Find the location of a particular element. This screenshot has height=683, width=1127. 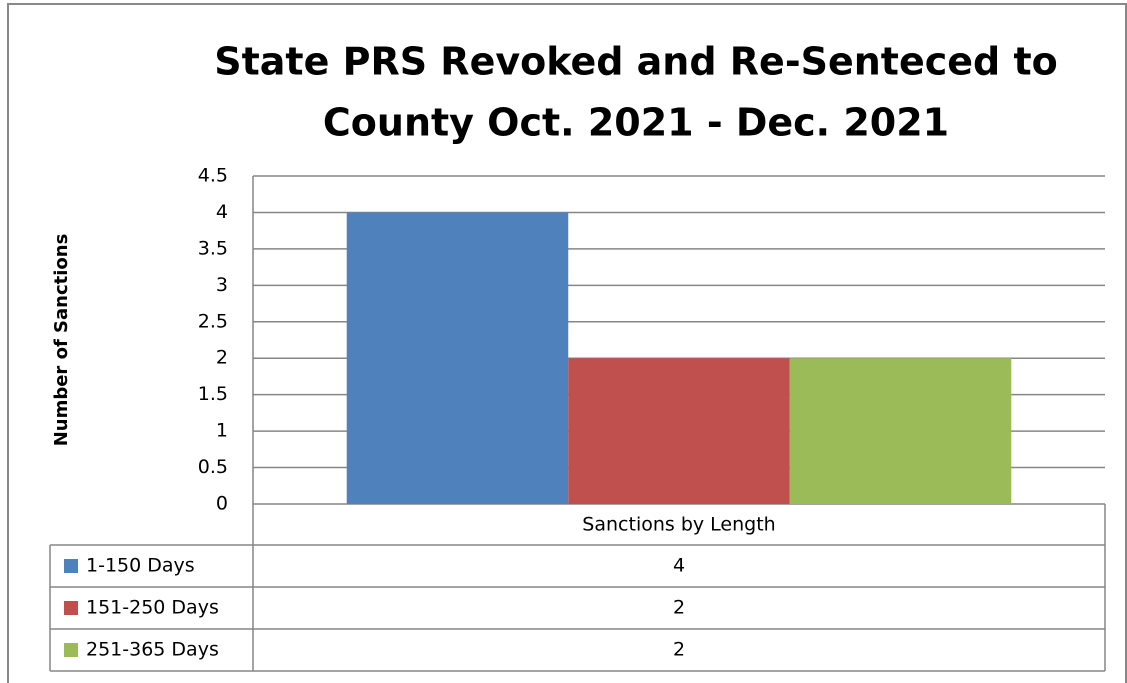

y-axis-label: Number of Sanctions is located at coordinates (61, 340).